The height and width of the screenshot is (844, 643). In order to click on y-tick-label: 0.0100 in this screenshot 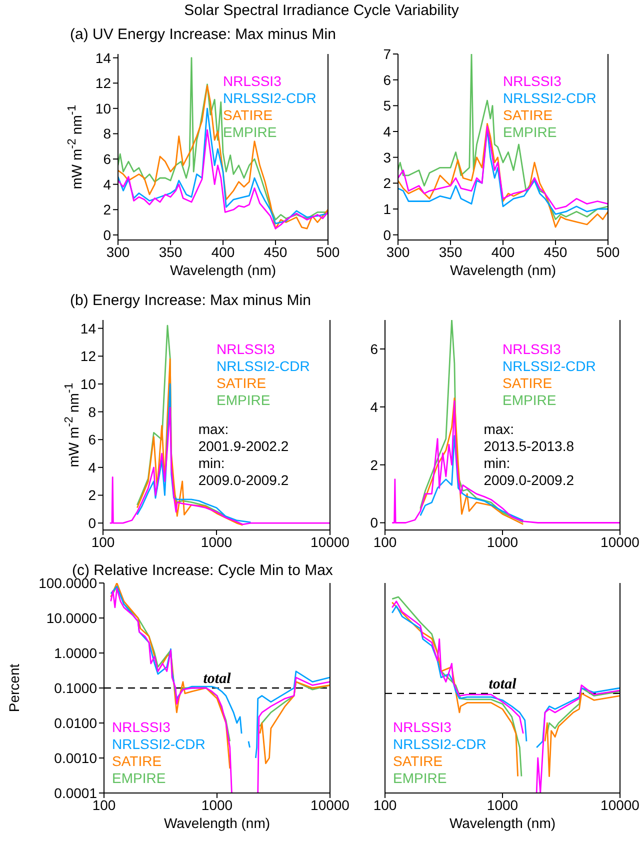, I will do `click(76, 722)`.